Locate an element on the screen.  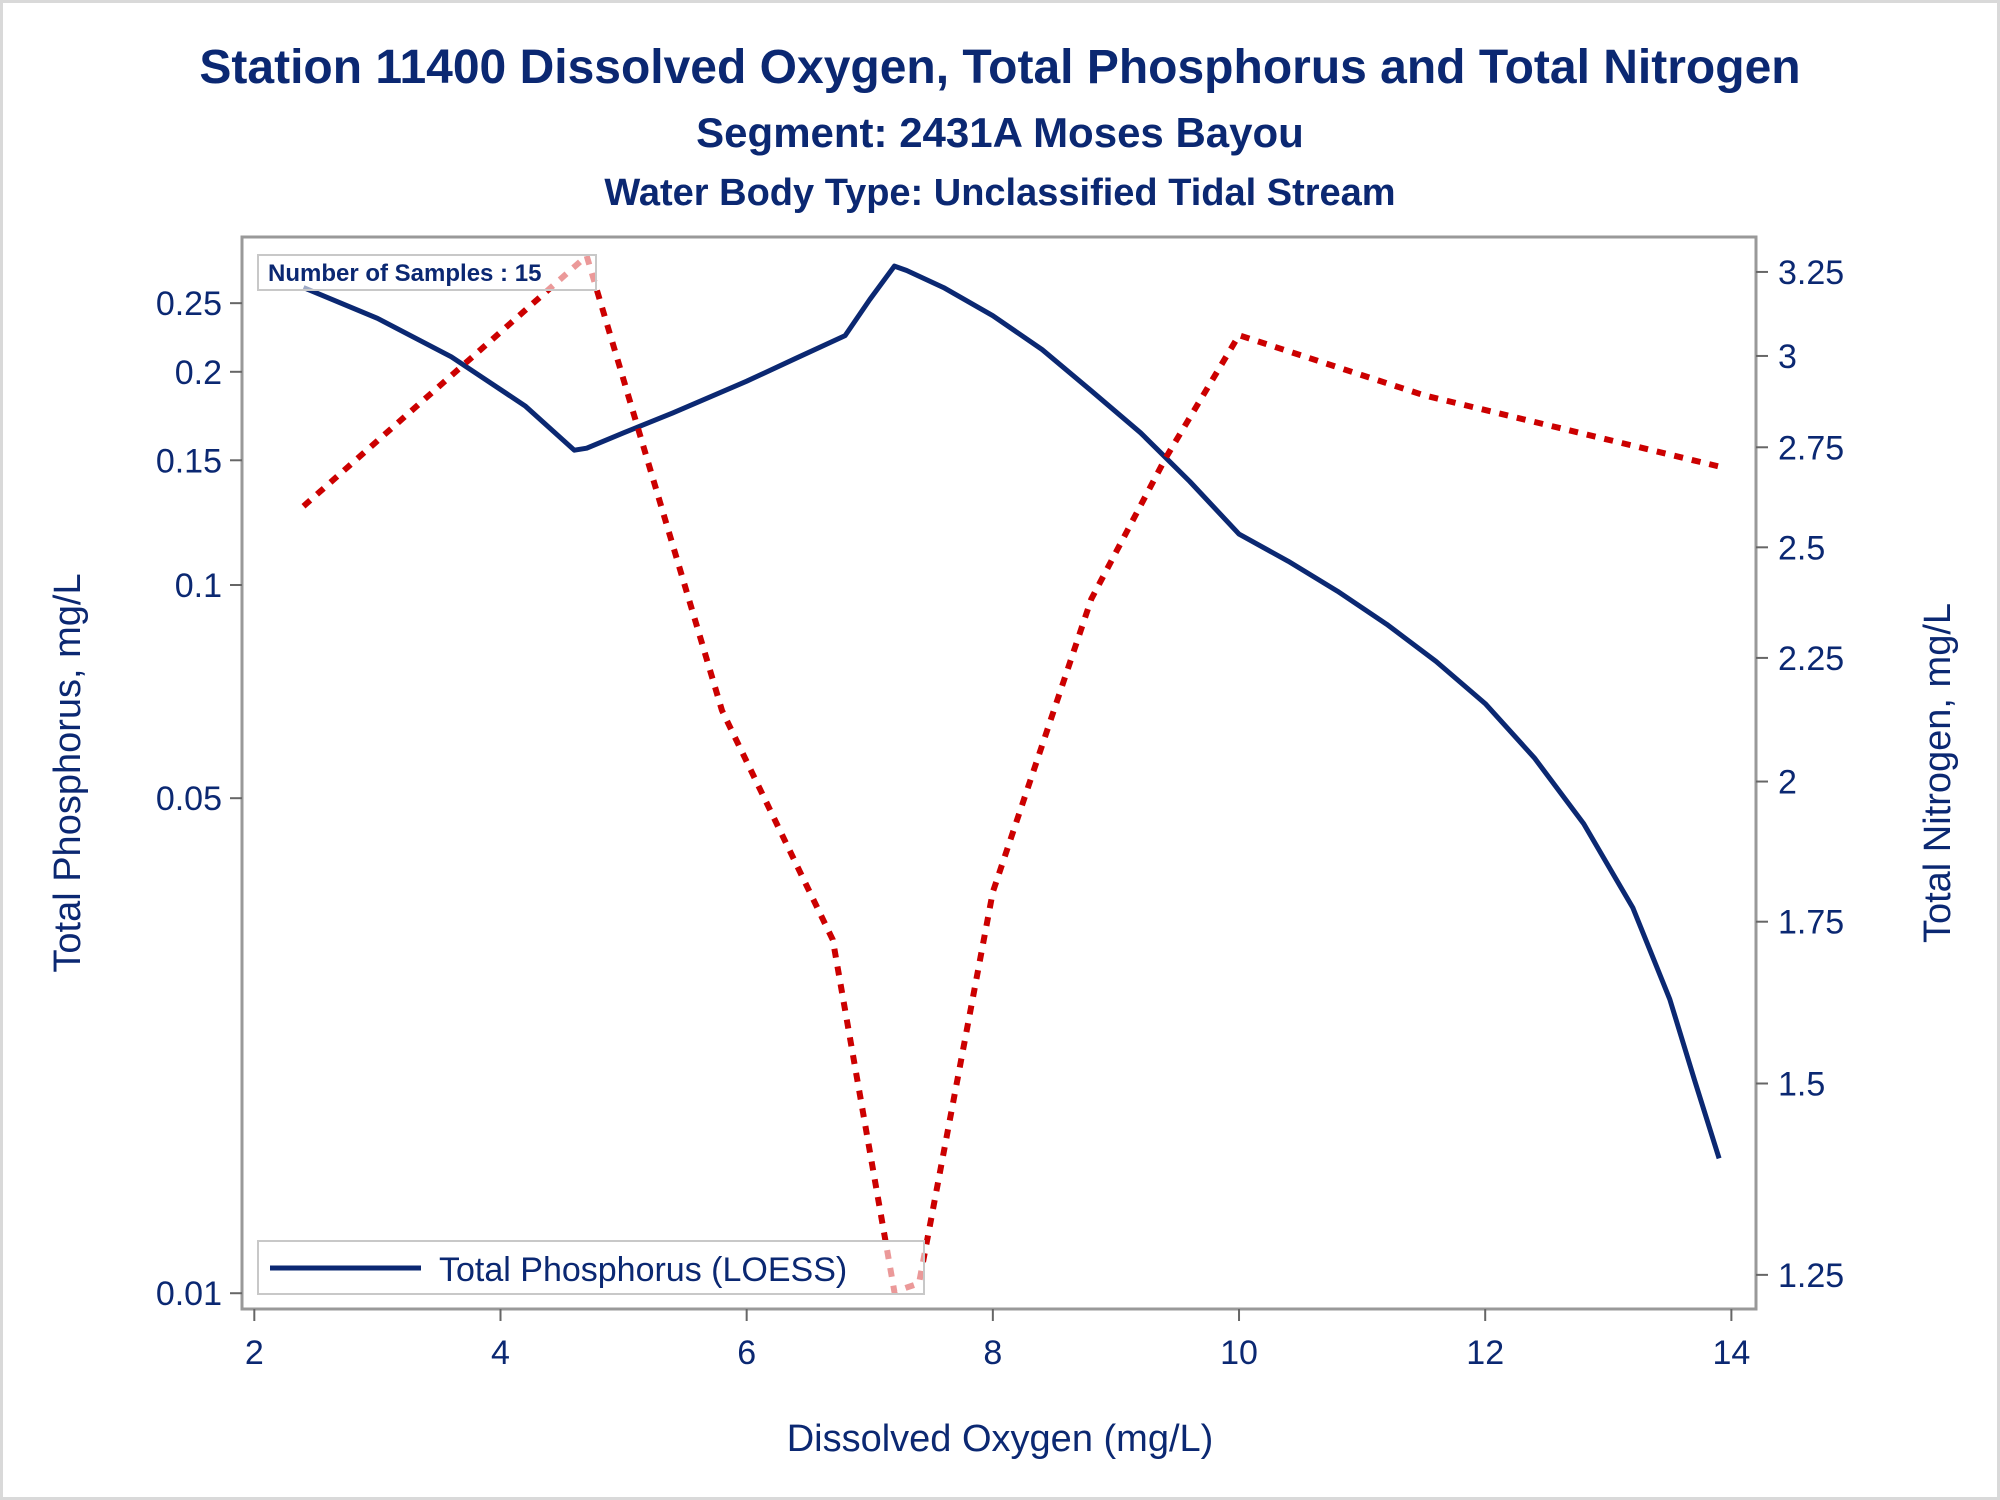
y-left-tick-label: 0.01 is located at coordinates (189, 1294).